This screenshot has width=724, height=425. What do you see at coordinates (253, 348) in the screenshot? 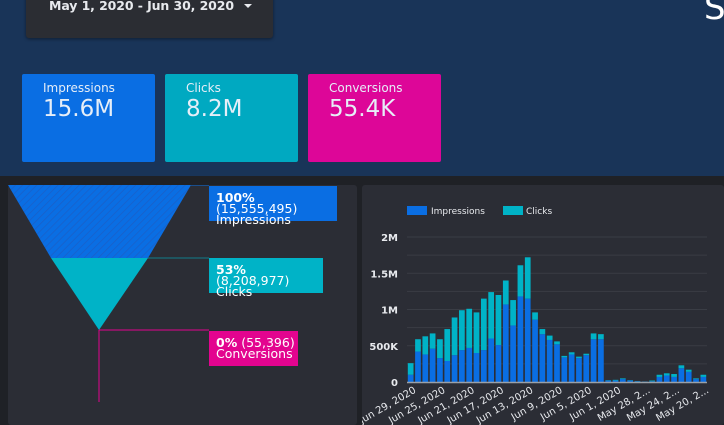
I see `funnel-label-conversions: 0% (55,396) Conversions` at bounding box center [253, 348].